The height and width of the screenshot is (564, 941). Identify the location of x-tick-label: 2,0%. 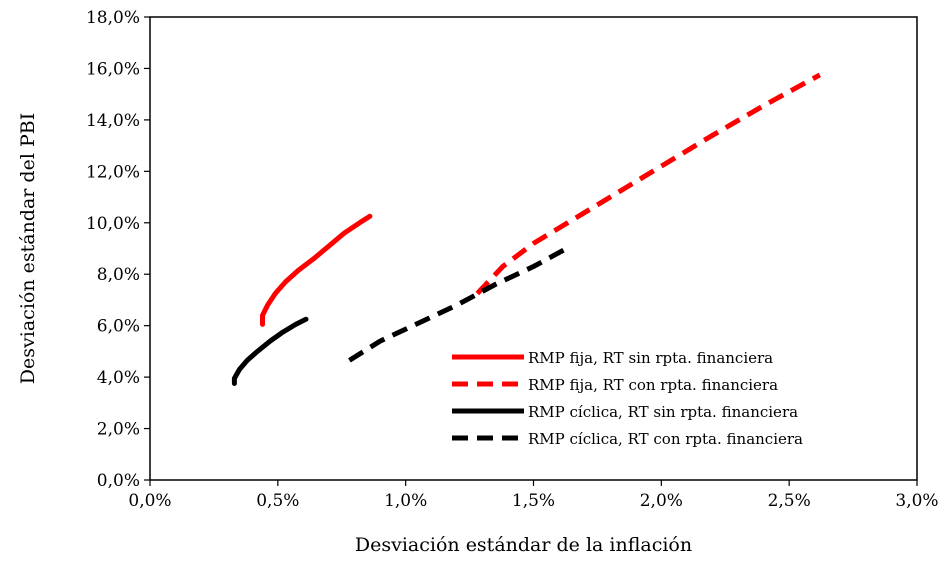
(661, 501).